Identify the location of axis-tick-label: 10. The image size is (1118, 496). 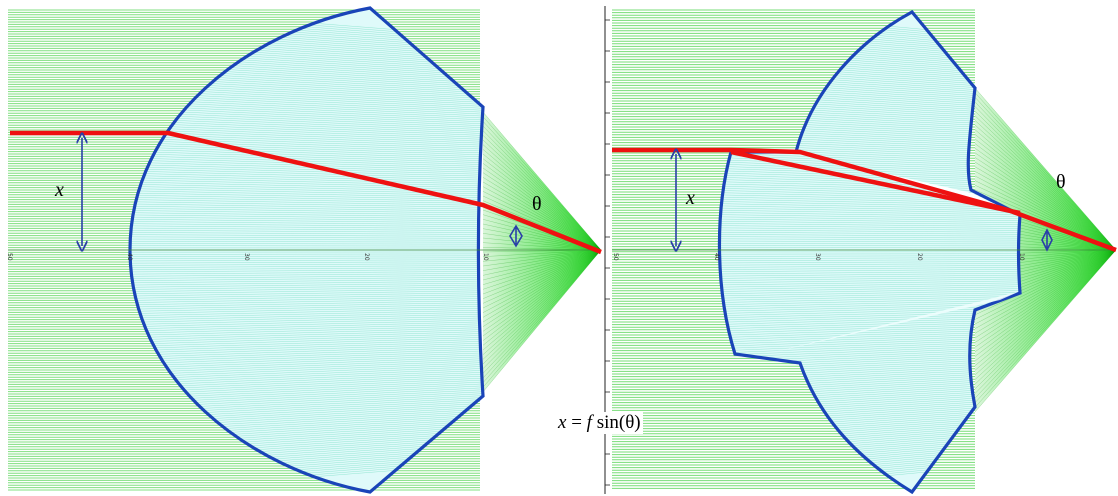
(1021, 257).